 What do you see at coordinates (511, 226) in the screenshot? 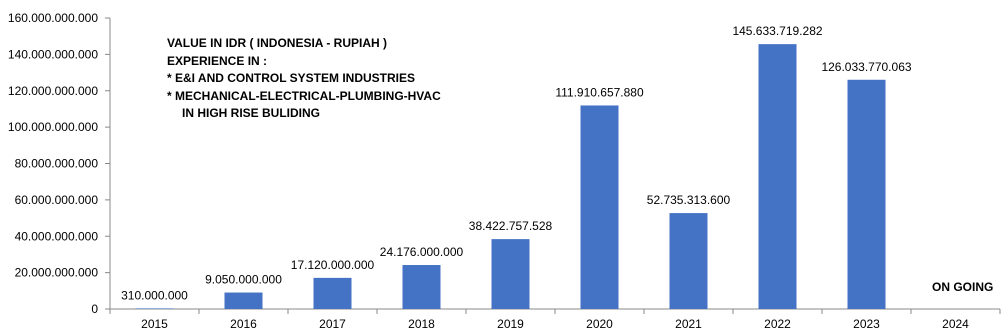
I see `data-label-2019: 38.422.757.528` at bounding box center [511, 226].